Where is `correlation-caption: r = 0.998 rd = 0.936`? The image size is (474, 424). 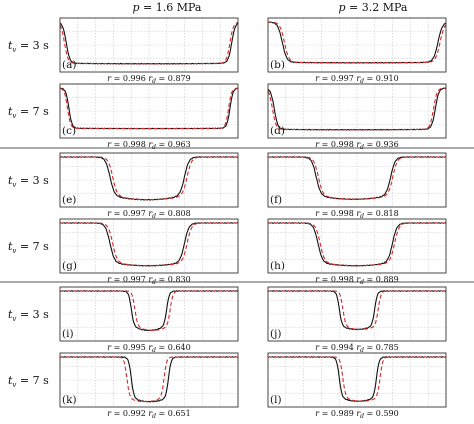 correlation-caption: r = 0.998 rd = 0.936 is located at coordinates (356, 145).